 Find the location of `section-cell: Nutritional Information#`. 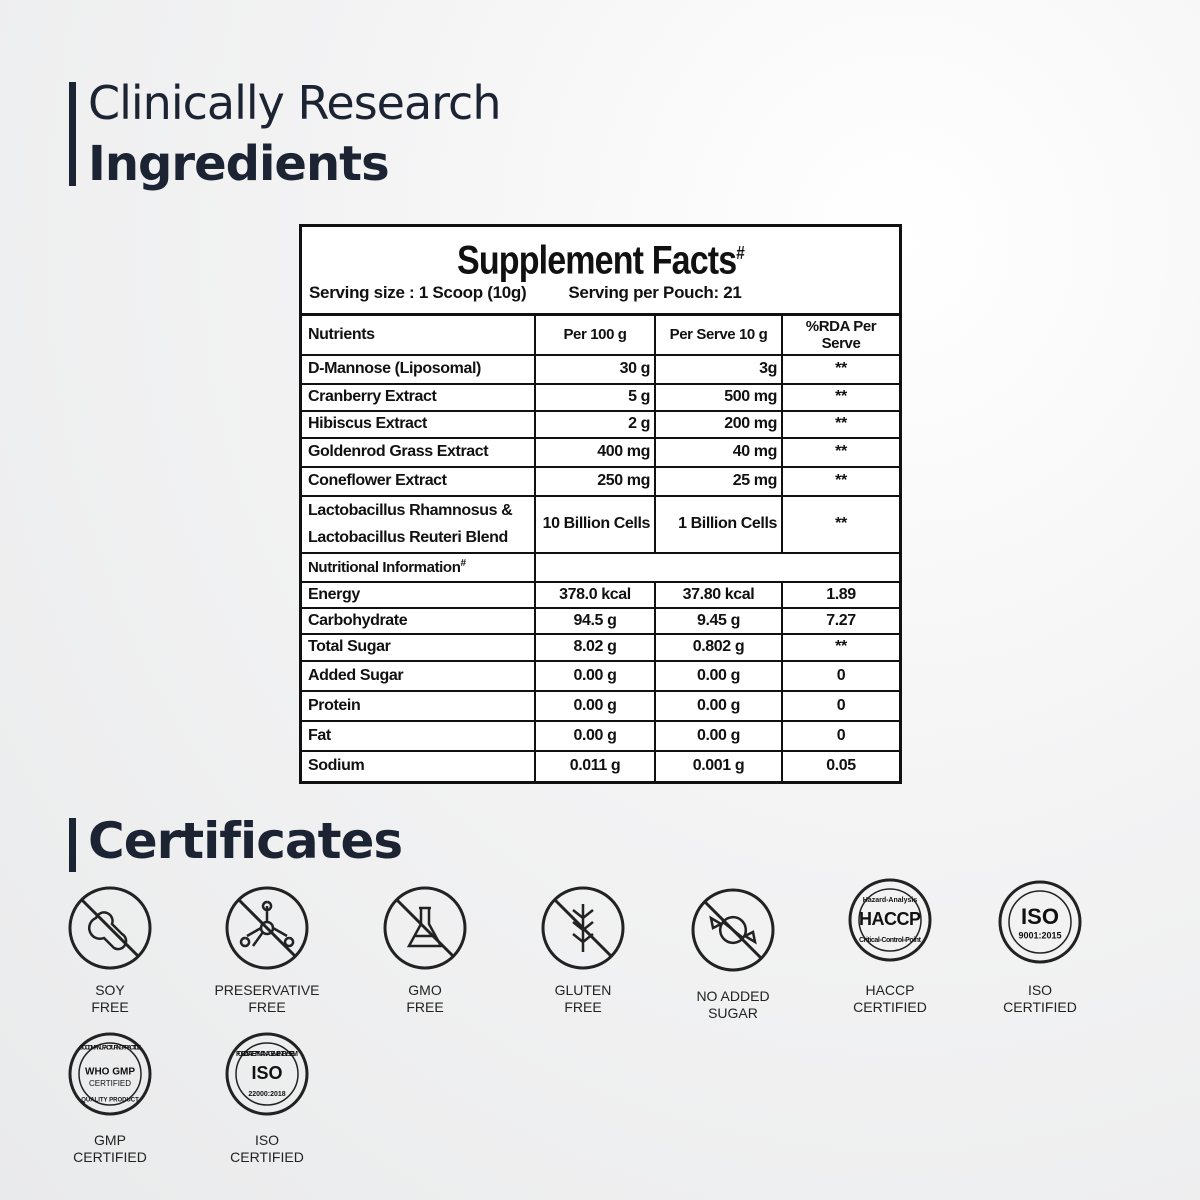

section-cell: Nutritional Information# is located at coordinates (419, 567).